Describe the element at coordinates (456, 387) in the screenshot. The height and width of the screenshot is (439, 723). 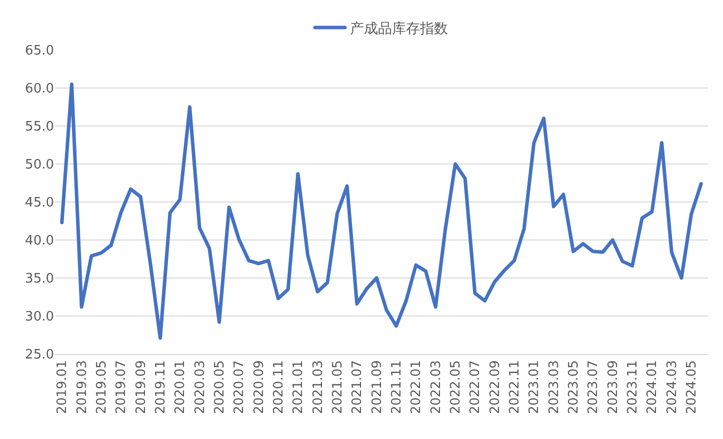
I see `x-tick-label: 2022.05` at that location.